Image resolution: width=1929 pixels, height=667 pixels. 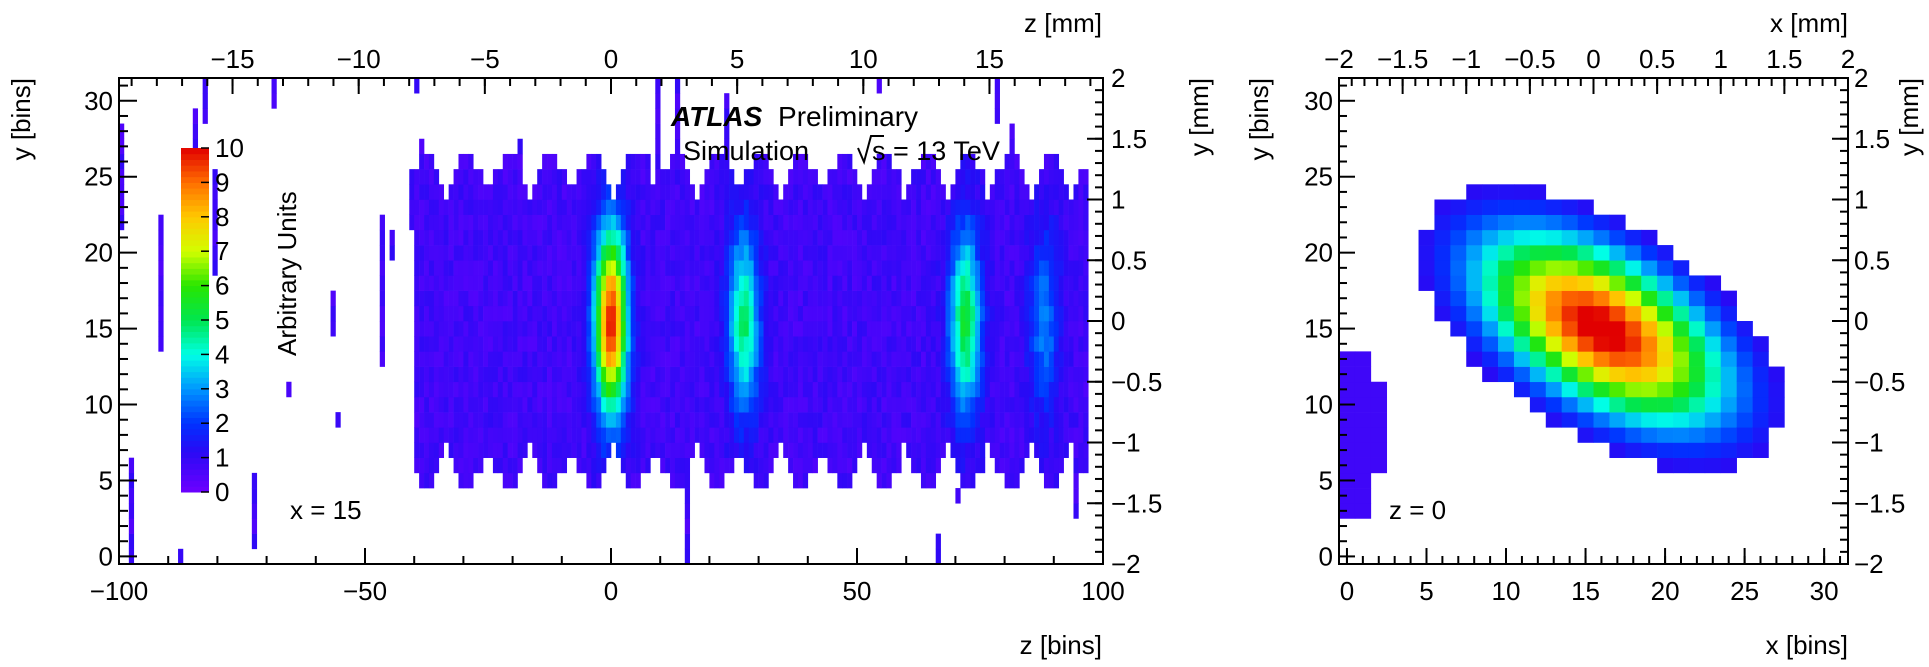 I want to click on y-tick-label: 20, so click(x=98, y=253).